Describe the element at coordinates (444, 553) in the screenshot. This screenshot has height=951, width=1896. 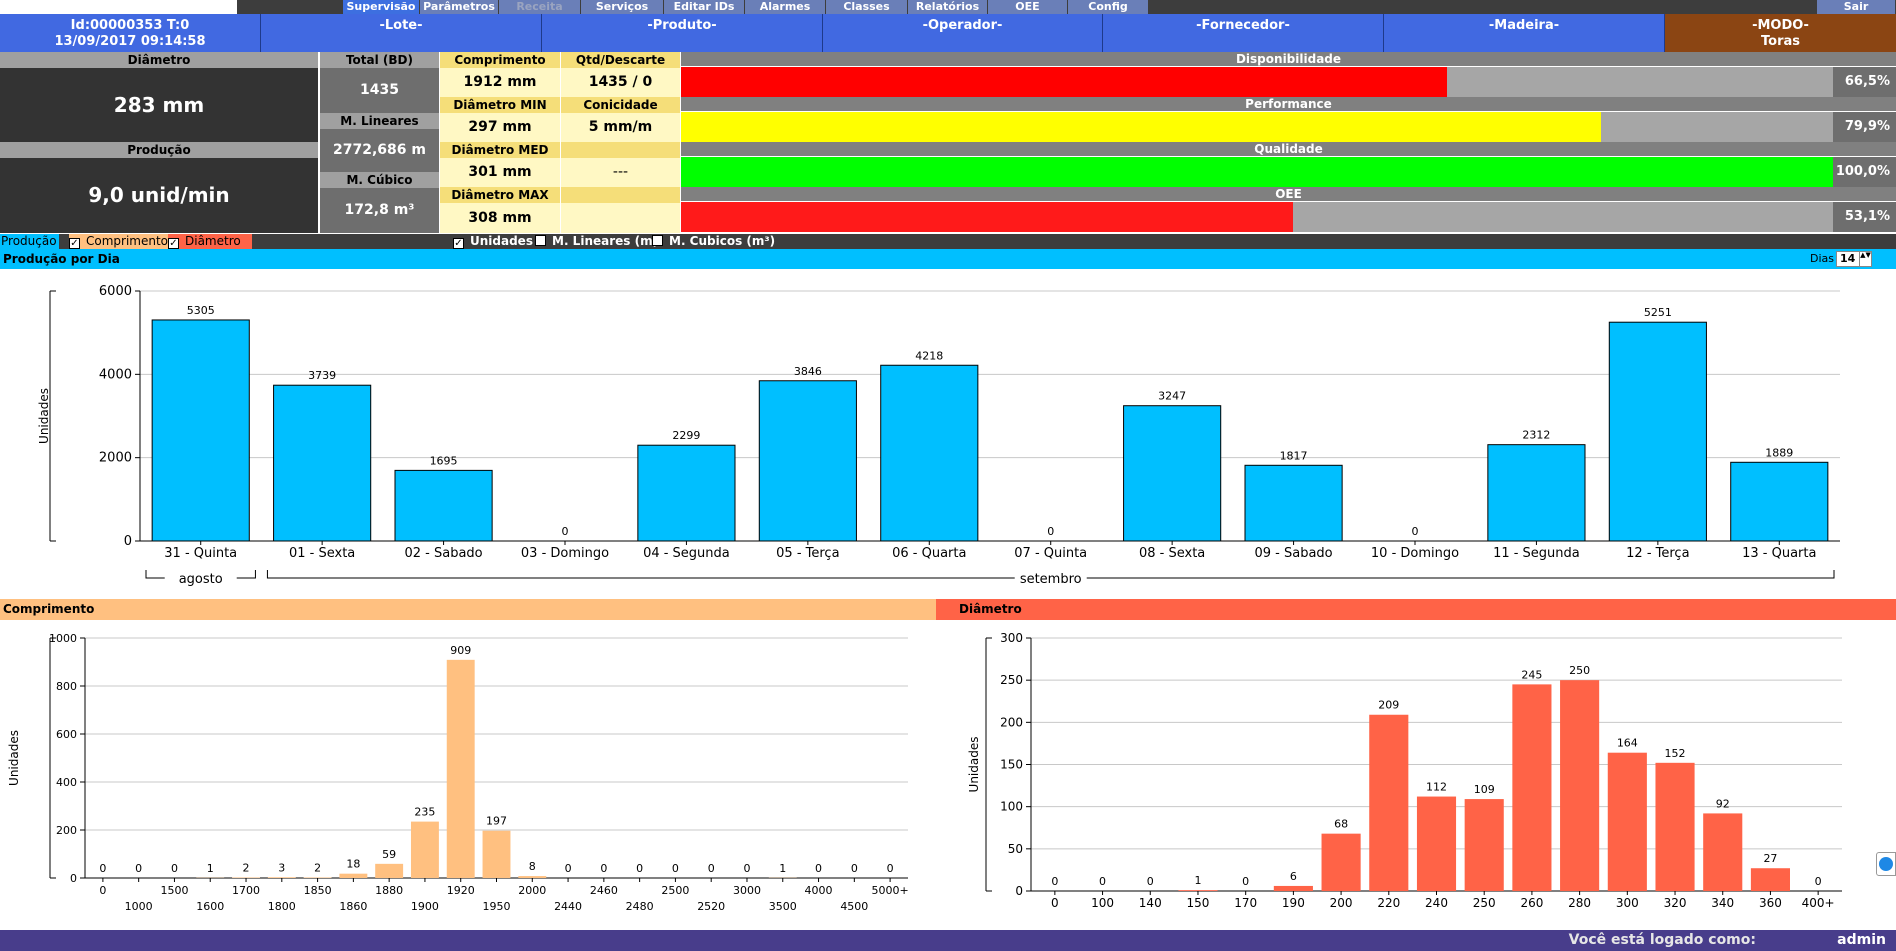
I see `x-tick-label: 02 - Sabado` at that location.